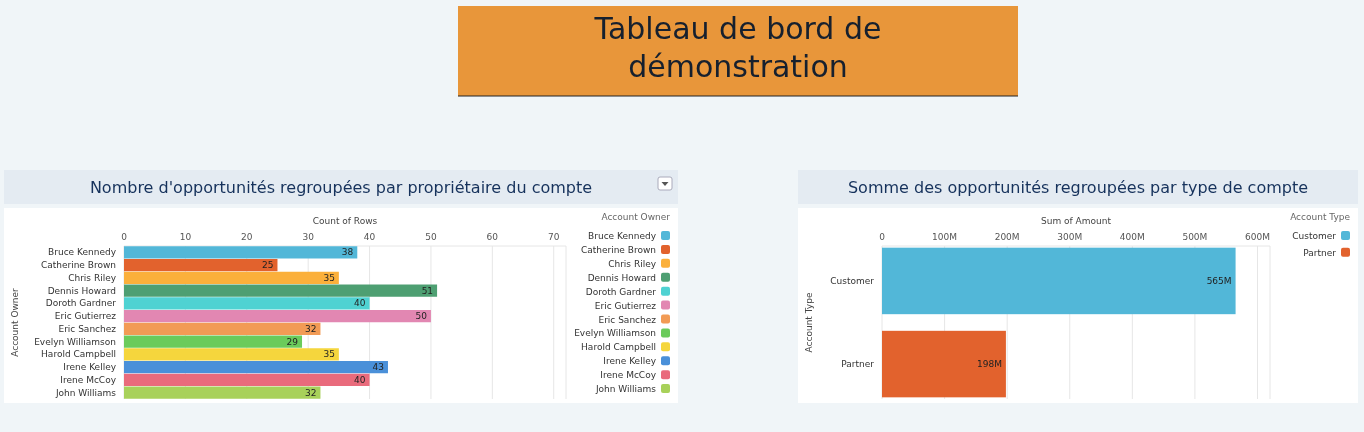 Image resolution: width=1364 pixels, height=432 pixels. What do you see at coordinates (618, 249) in the screenshot?
I see `legend-label: Catherine Brown` at bounding box center [618, 249].